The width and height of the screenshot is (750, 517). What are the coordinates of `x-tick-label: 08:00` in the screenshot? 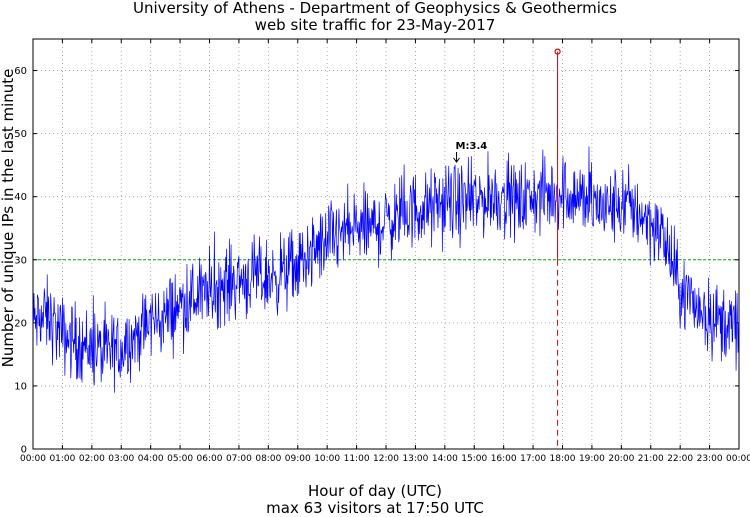 It's located at (268, 459).